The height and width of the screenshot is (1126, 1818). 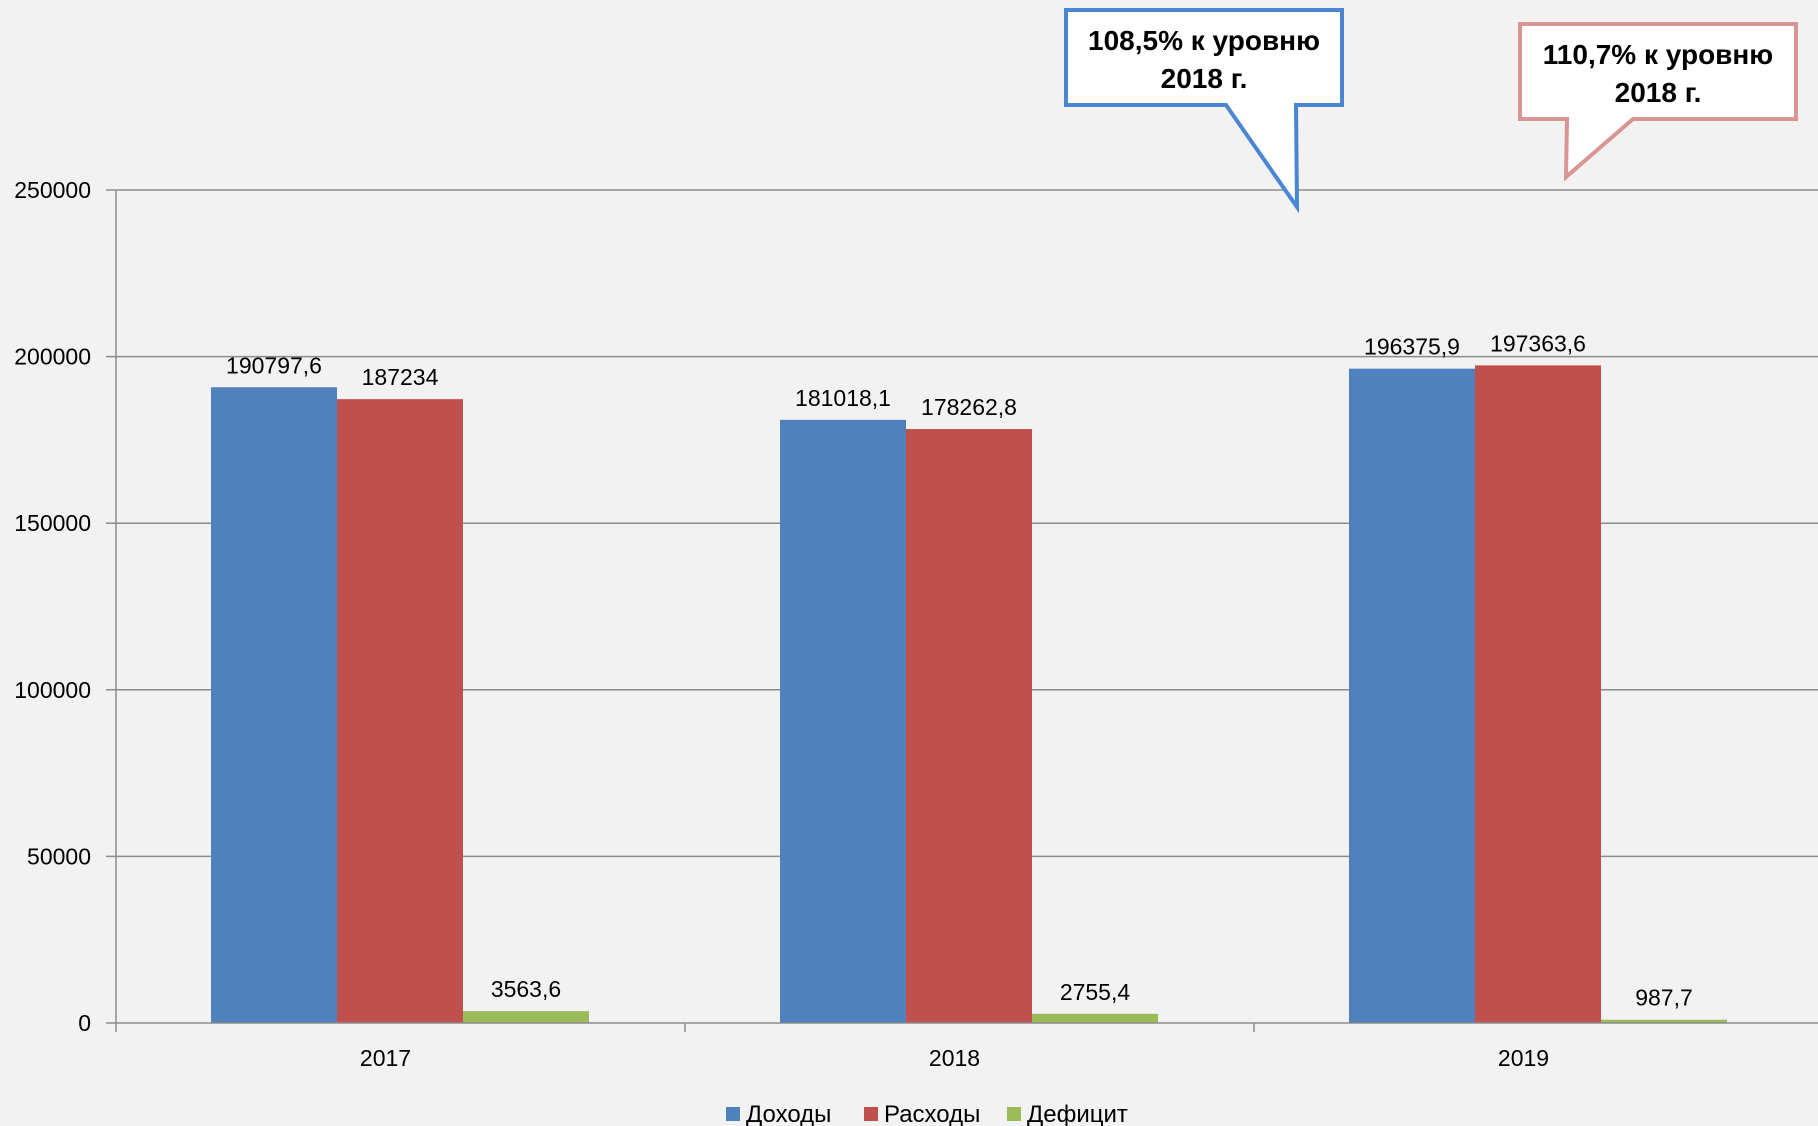 I want to click on x-axis-ticks: 2017 2018 2019, so click(x=832, y=1047).